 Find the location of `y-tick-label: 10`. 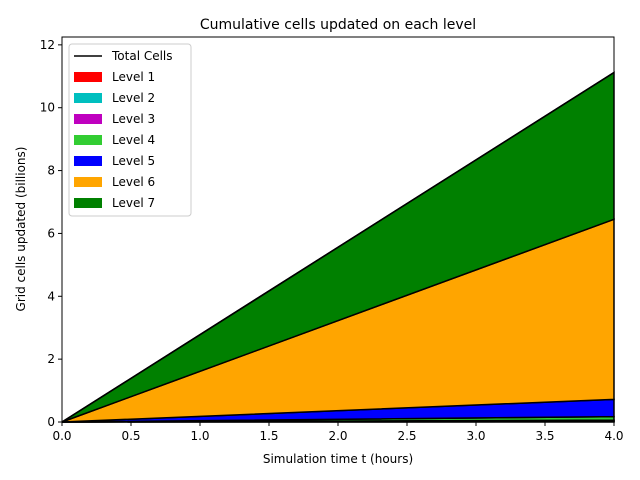

y-tick-label: 10 is located at coordinates (47, 108).